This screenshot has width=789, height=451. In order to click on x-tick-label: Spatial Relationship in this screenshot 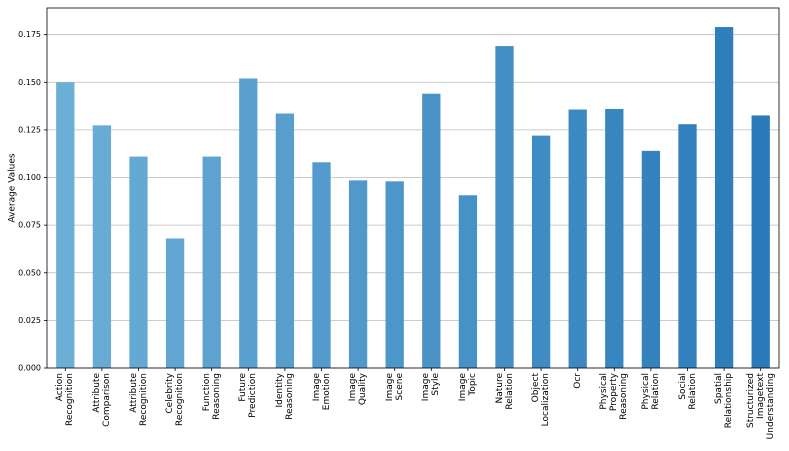, I will do `click(724, 401)`.